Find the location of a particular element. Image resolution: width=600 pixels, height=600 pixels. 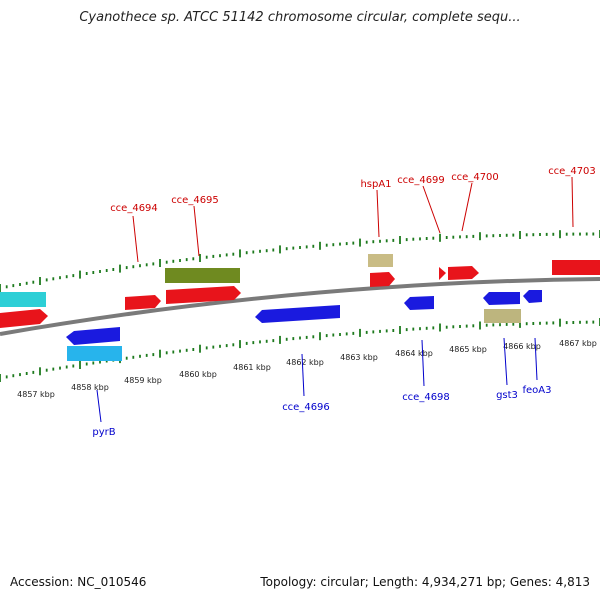

feature-cyan-left is located at coordinates (23, 299).